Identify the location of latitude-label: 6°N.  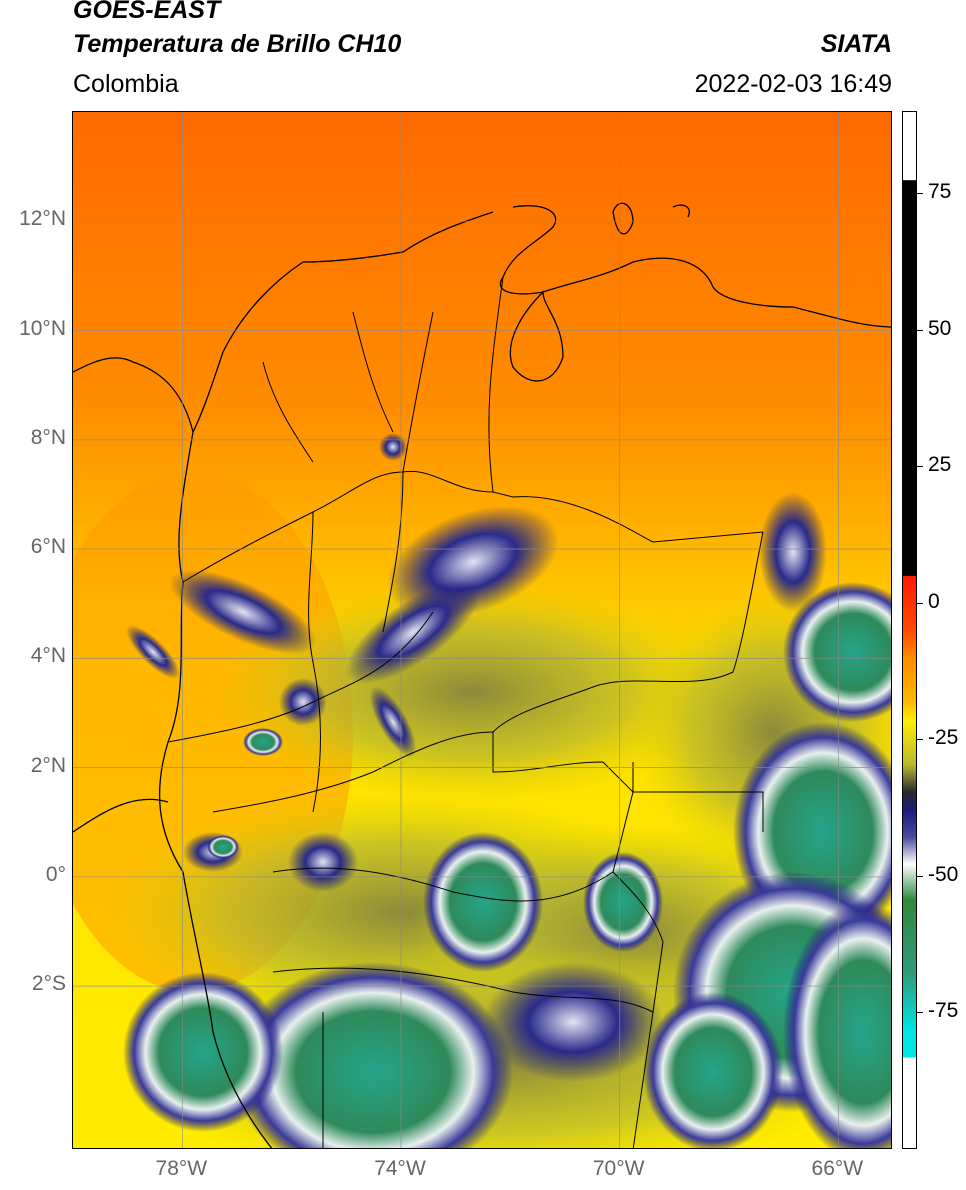
(36, 547).